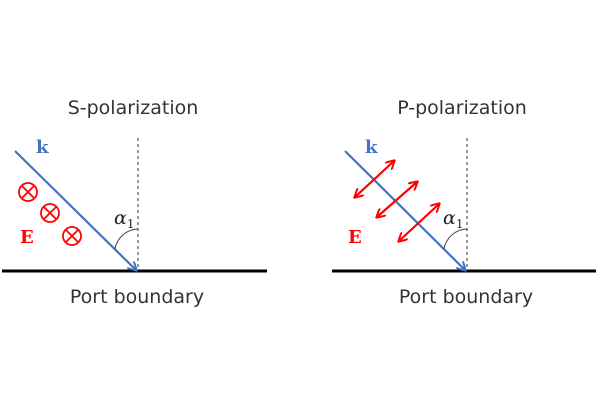 The height and width of the screenshot is (400, 600). I want to click on panel-title: S-polarization, so click(133, 108).